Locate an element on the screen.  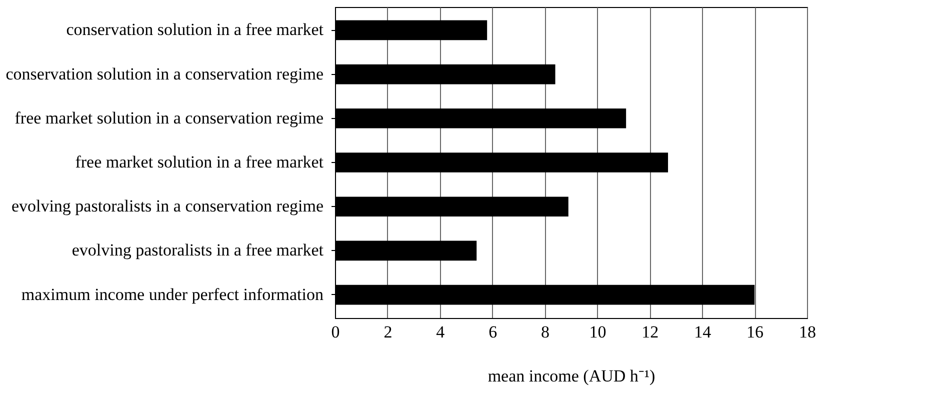
y-tick-label: evolving pastoralists in a free market is located at coordinates (198, 250).